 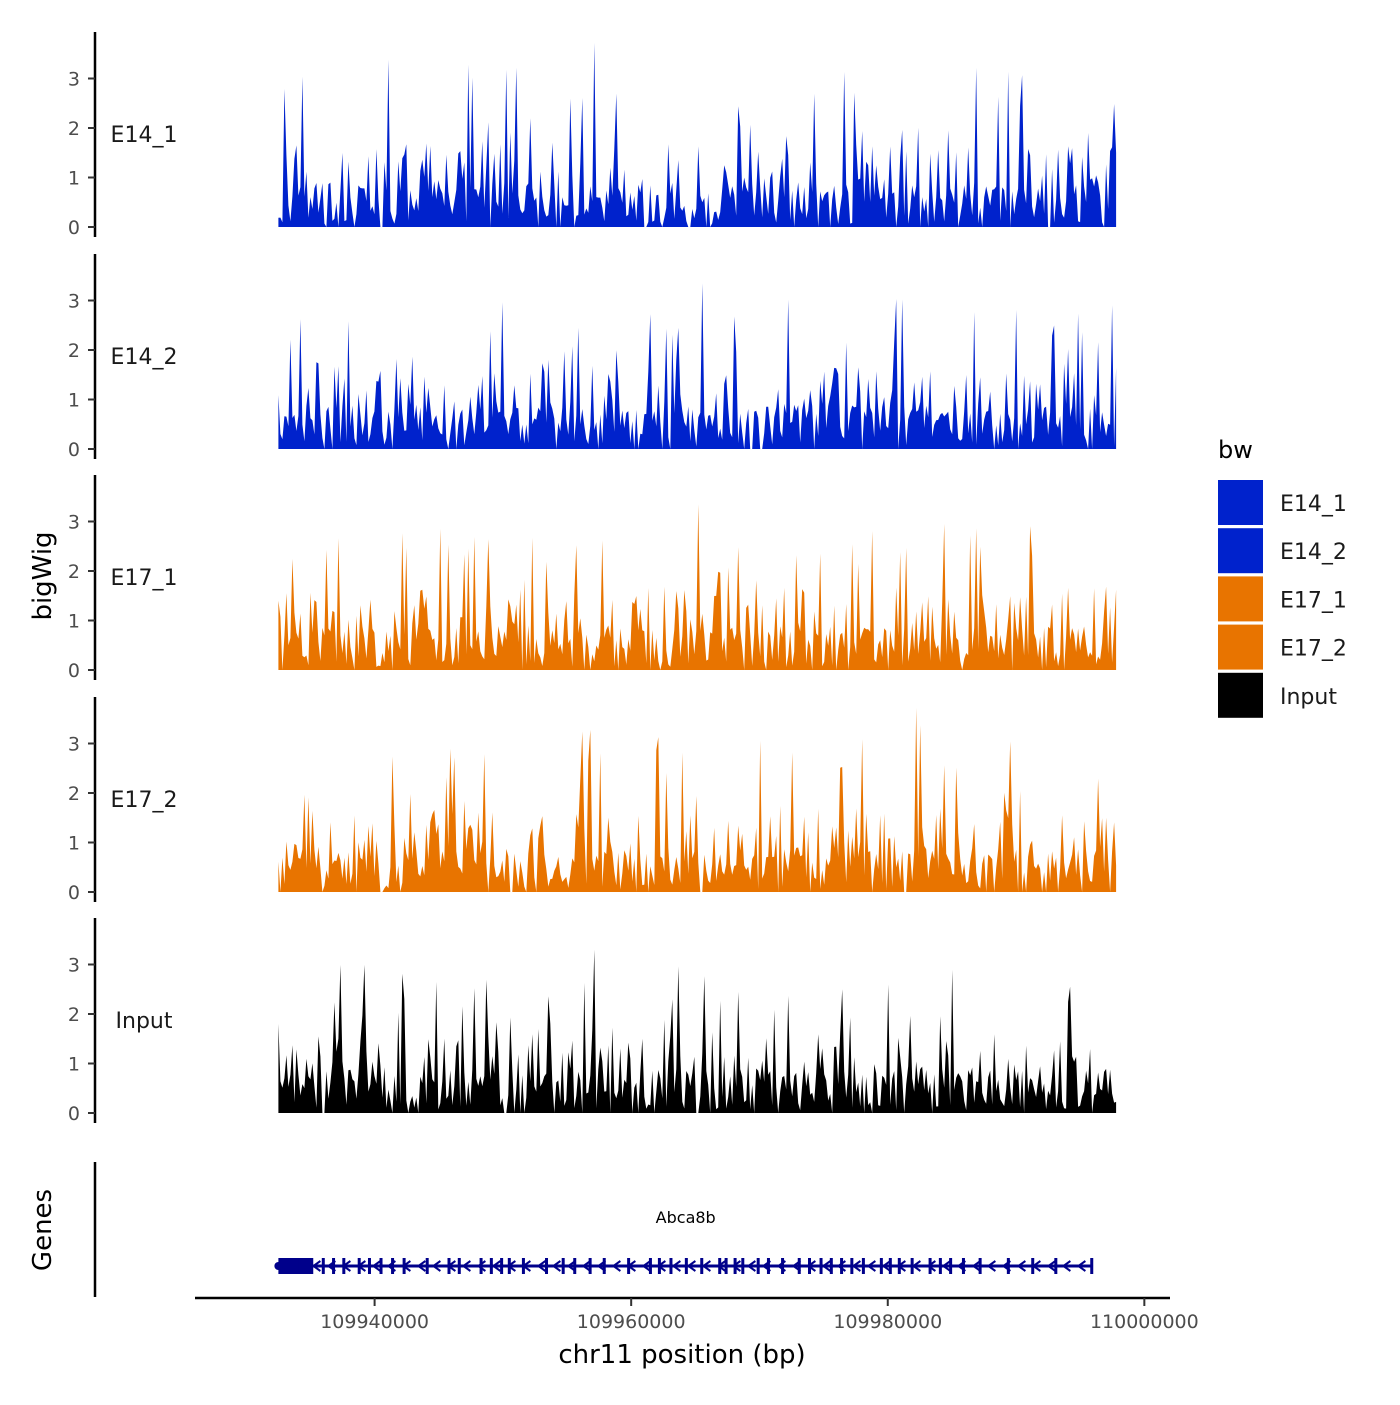 I want to click on y-axis-title: bigWig, so click(x=43, y=575).